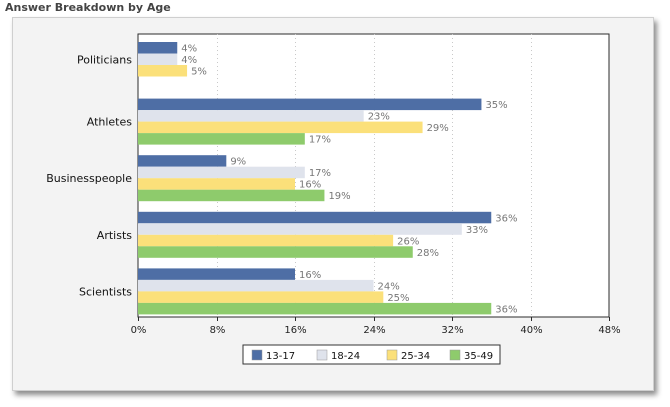  I want to click on value-label: 25%, so click(398, 298).